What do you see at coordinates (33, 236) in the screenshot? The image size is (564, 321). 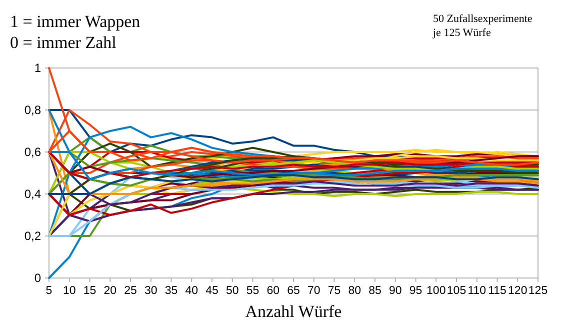 I see `y-tick-label: 0,2` at bounding box center [33, 236].